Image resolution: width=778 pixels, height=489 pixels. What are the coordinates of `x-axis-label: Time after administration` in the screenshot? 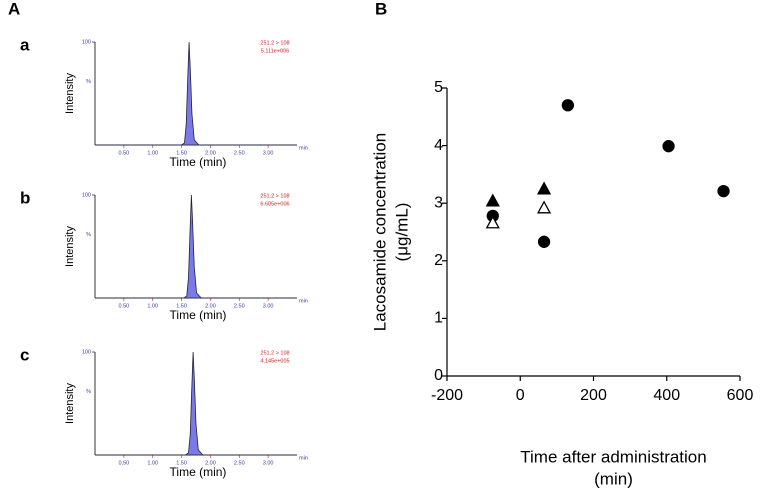 It's located at (613, 456).